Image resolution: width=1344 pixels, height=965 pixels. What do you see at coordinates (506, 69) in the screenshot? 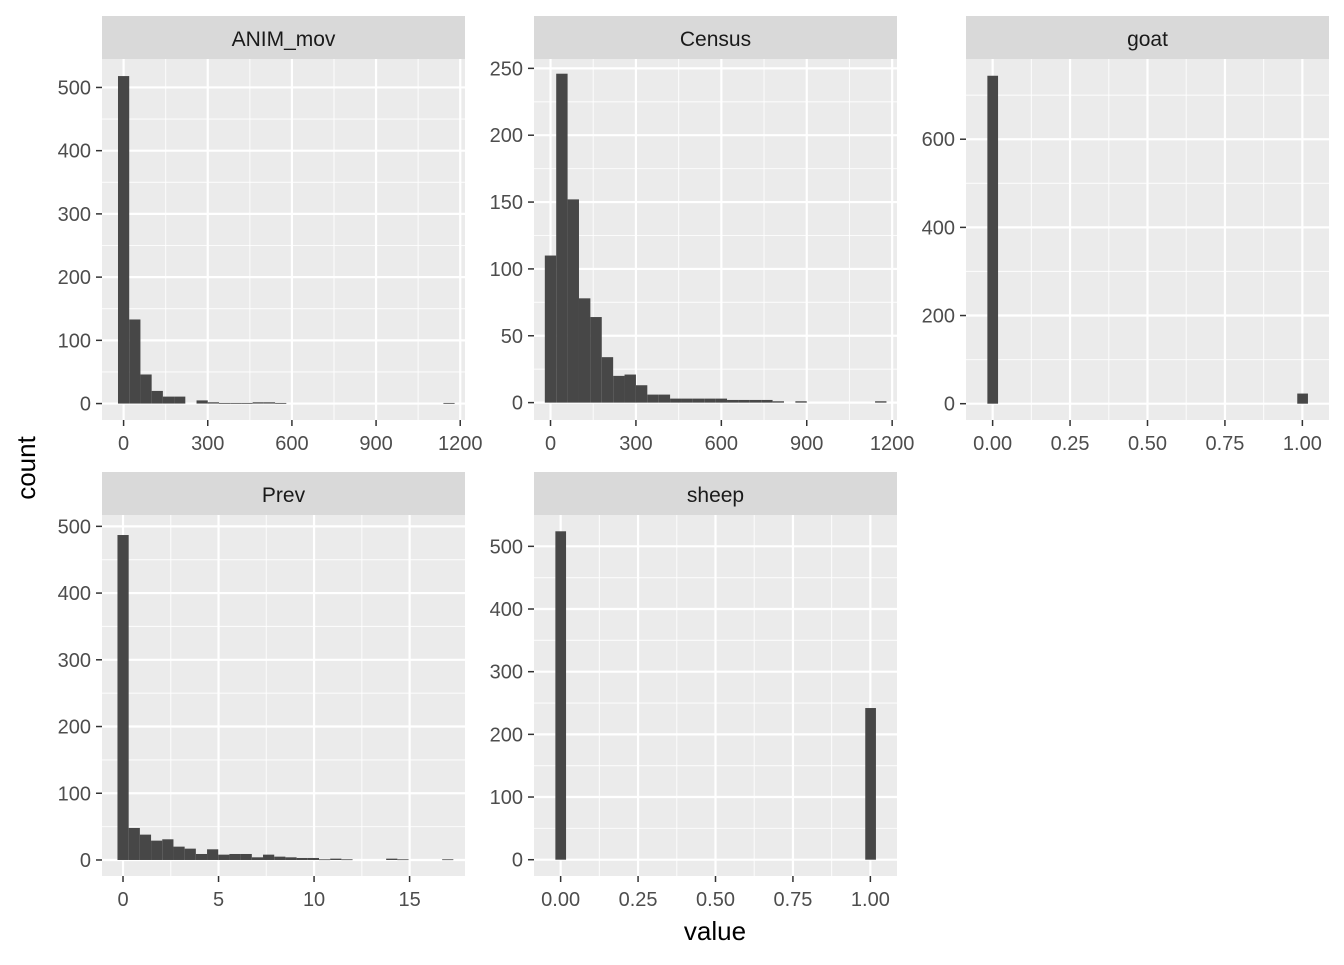
I see `y-tick-label: 250` at bounding box center [506, 69].